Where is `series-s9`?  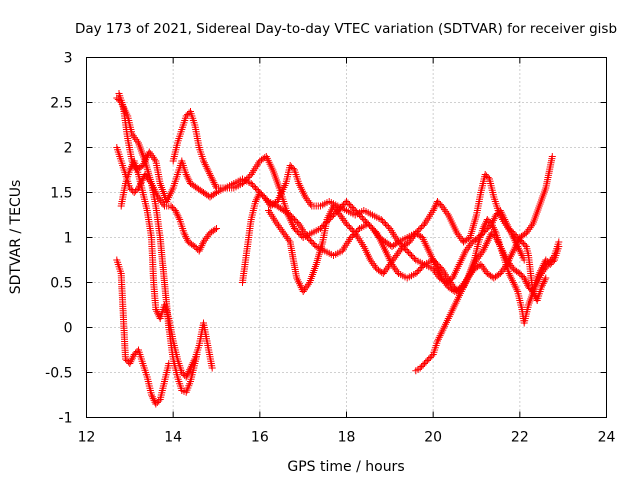
series-s9 is located at coordinates (487, 295).